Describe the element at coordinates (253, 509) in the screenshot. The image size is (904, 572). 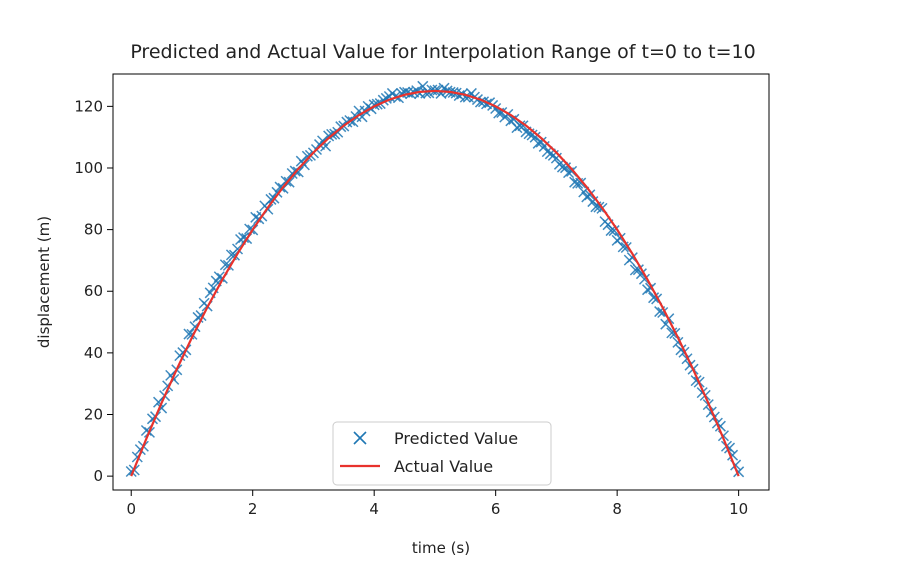
I see `x-tick-label: 2` at that location.